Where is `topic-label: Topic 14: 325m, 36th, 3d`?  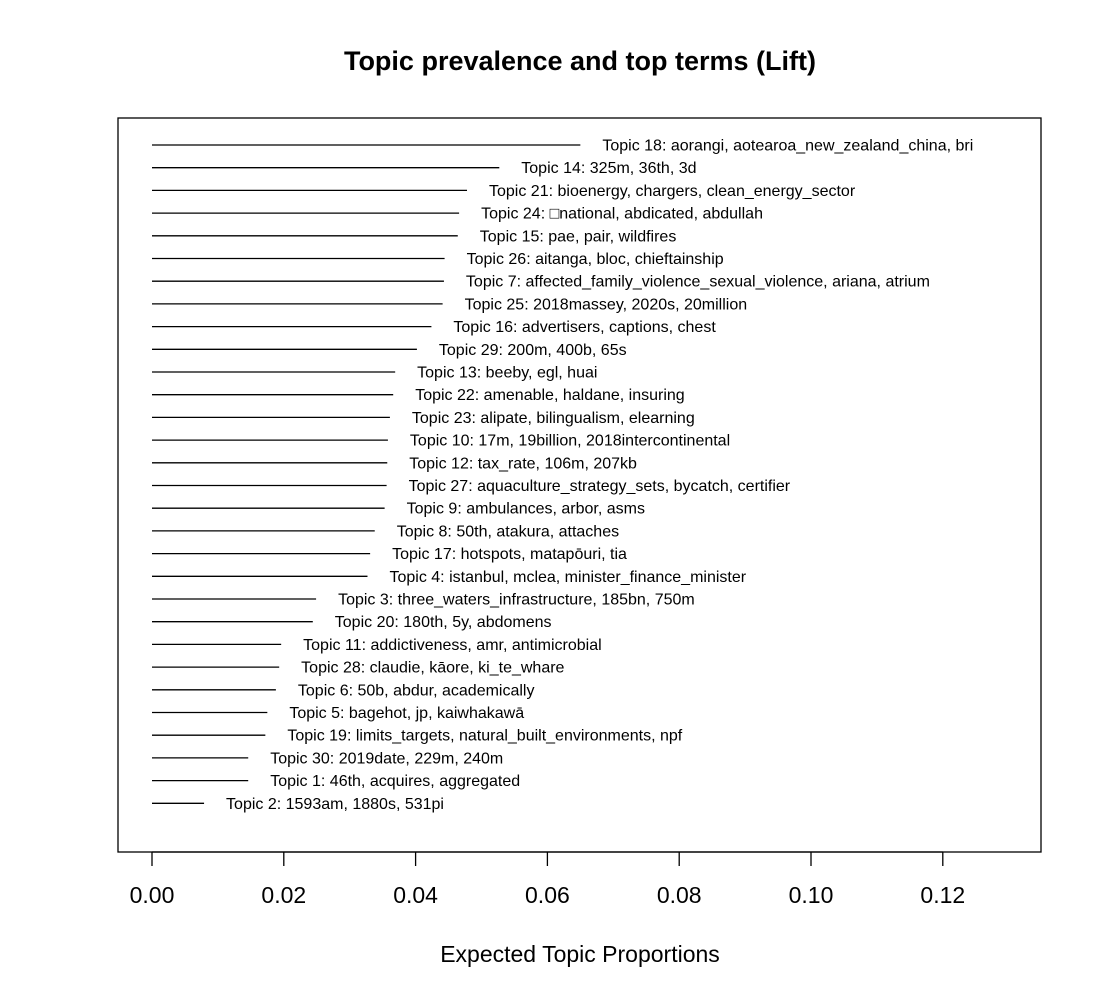 topic-label: Topic 14: 325m, 36th, 3d is located at coordinates (608, 168).